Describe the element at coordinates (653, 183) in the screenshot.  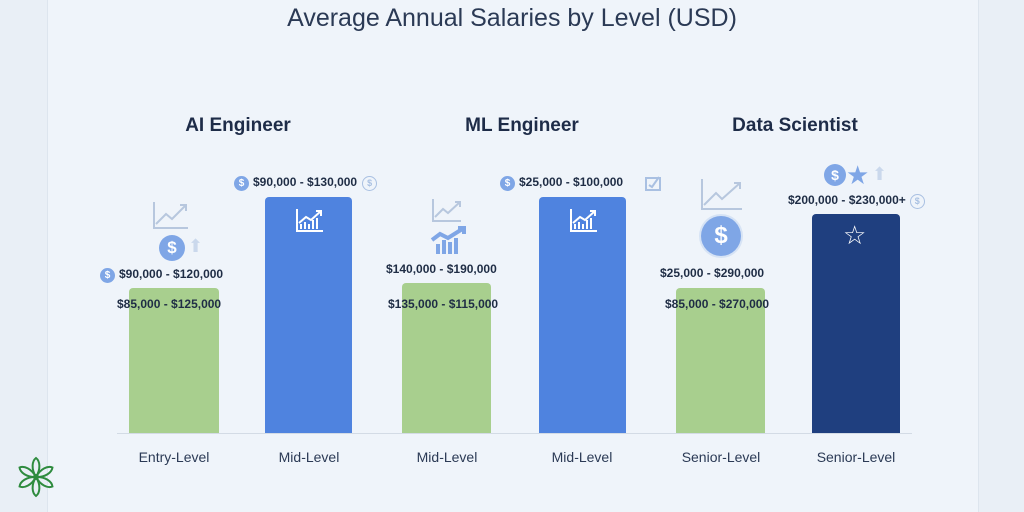
I see `calendar-check-icon` at that location.